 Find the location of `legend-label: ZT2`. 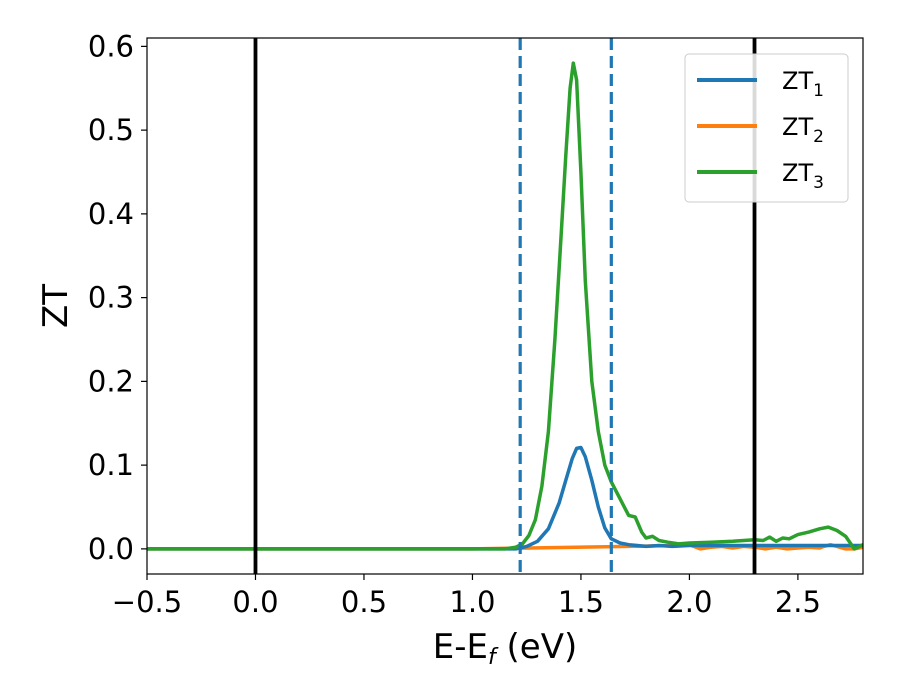

legend-label: ZT2 is located at coordinates (803, 130).